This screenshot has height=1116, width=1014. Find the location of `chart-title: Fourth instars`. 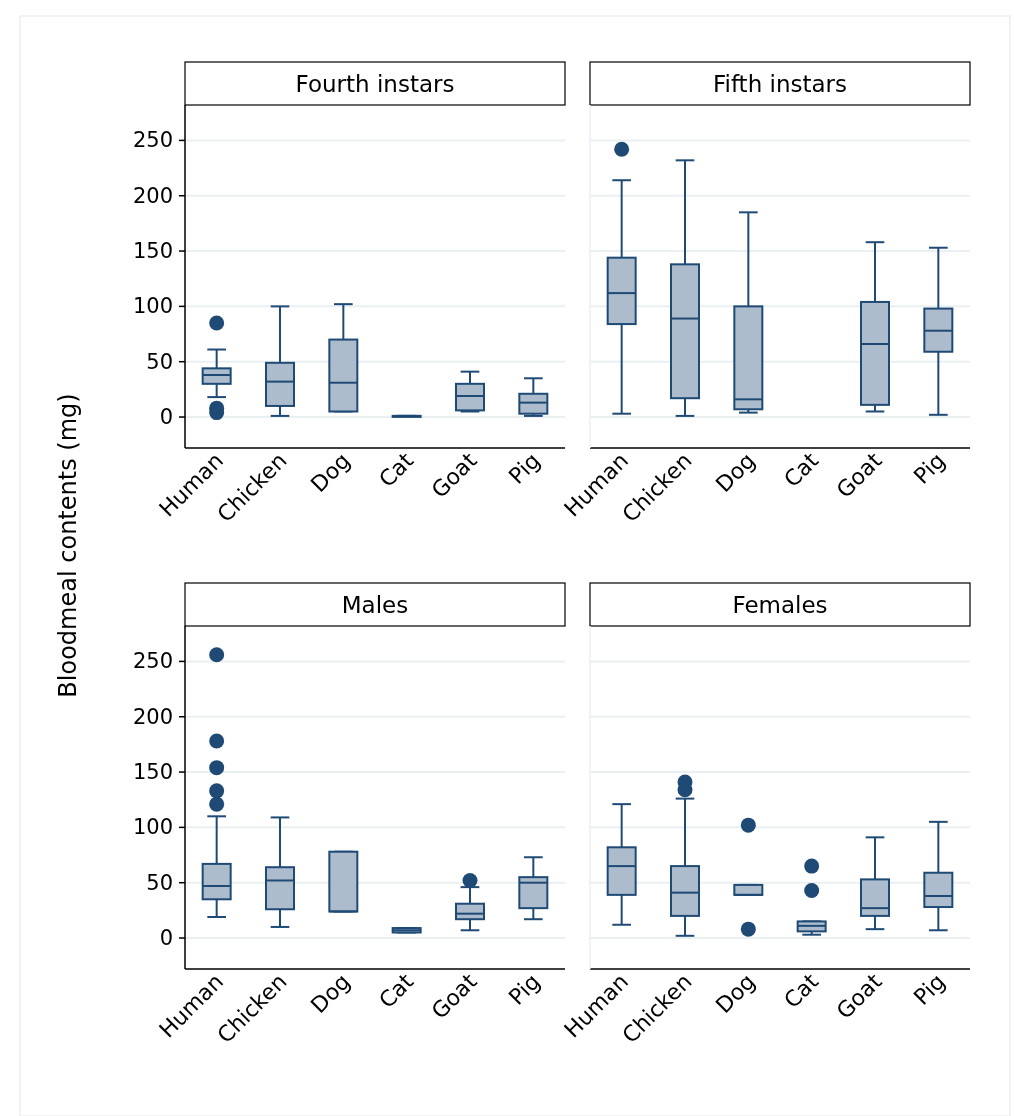

chart-title: Fourth instars is located at coordinates (375, 83).